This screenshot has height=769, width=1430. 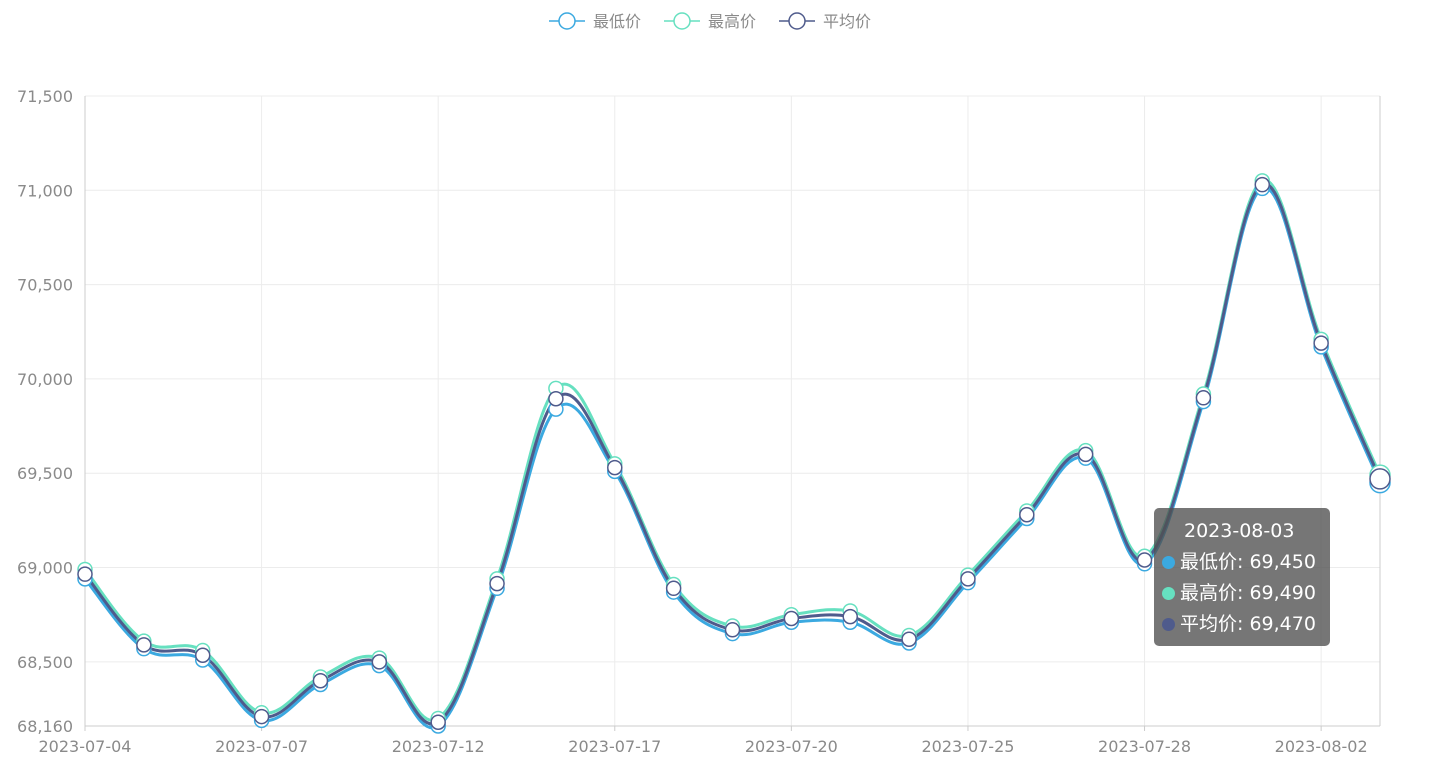 I want to click on legend-item: 最高价, so click(x=710, y=21).